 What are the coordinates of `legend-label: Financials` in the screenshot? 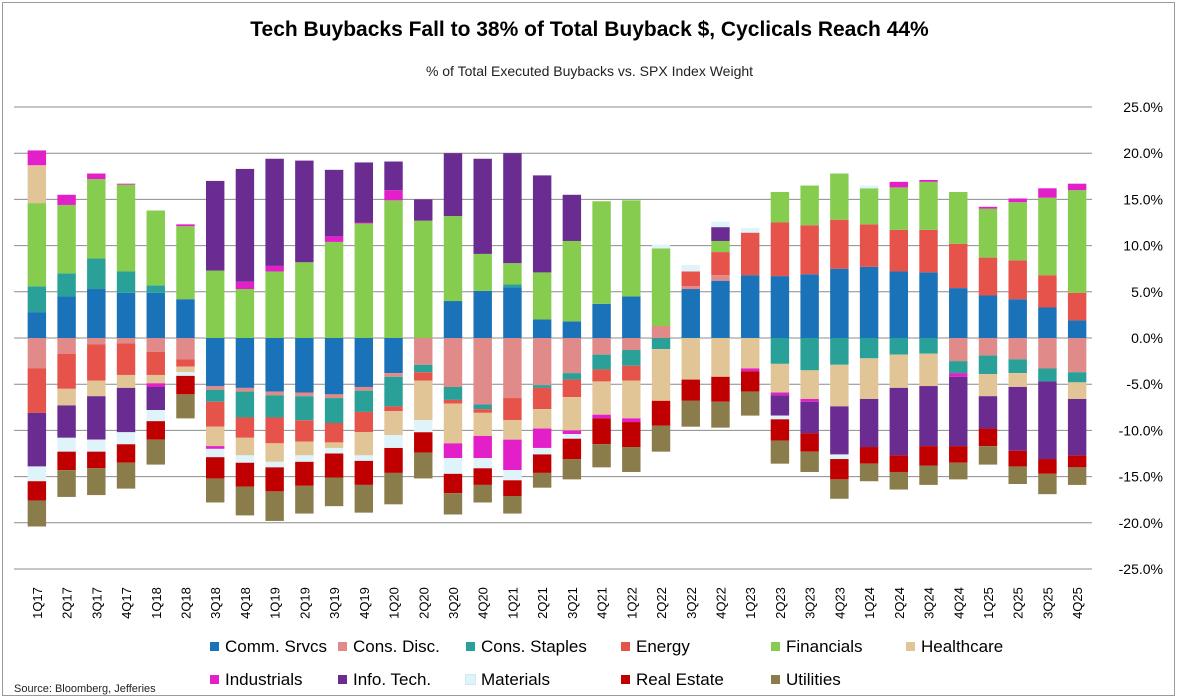 It's located at (824, 646).